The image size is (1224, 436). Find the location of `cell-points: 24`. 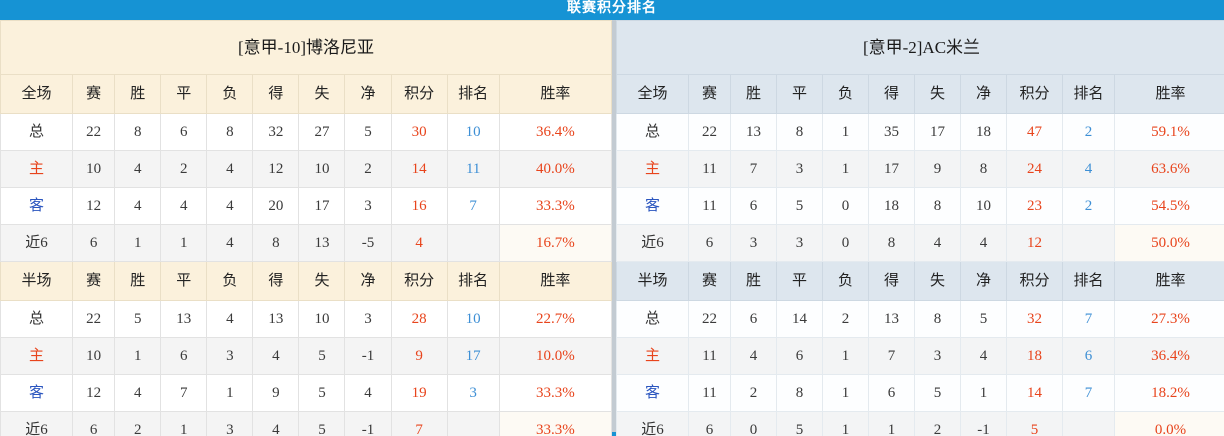

cell-points: 24 is located at coordinates (1034, 169).